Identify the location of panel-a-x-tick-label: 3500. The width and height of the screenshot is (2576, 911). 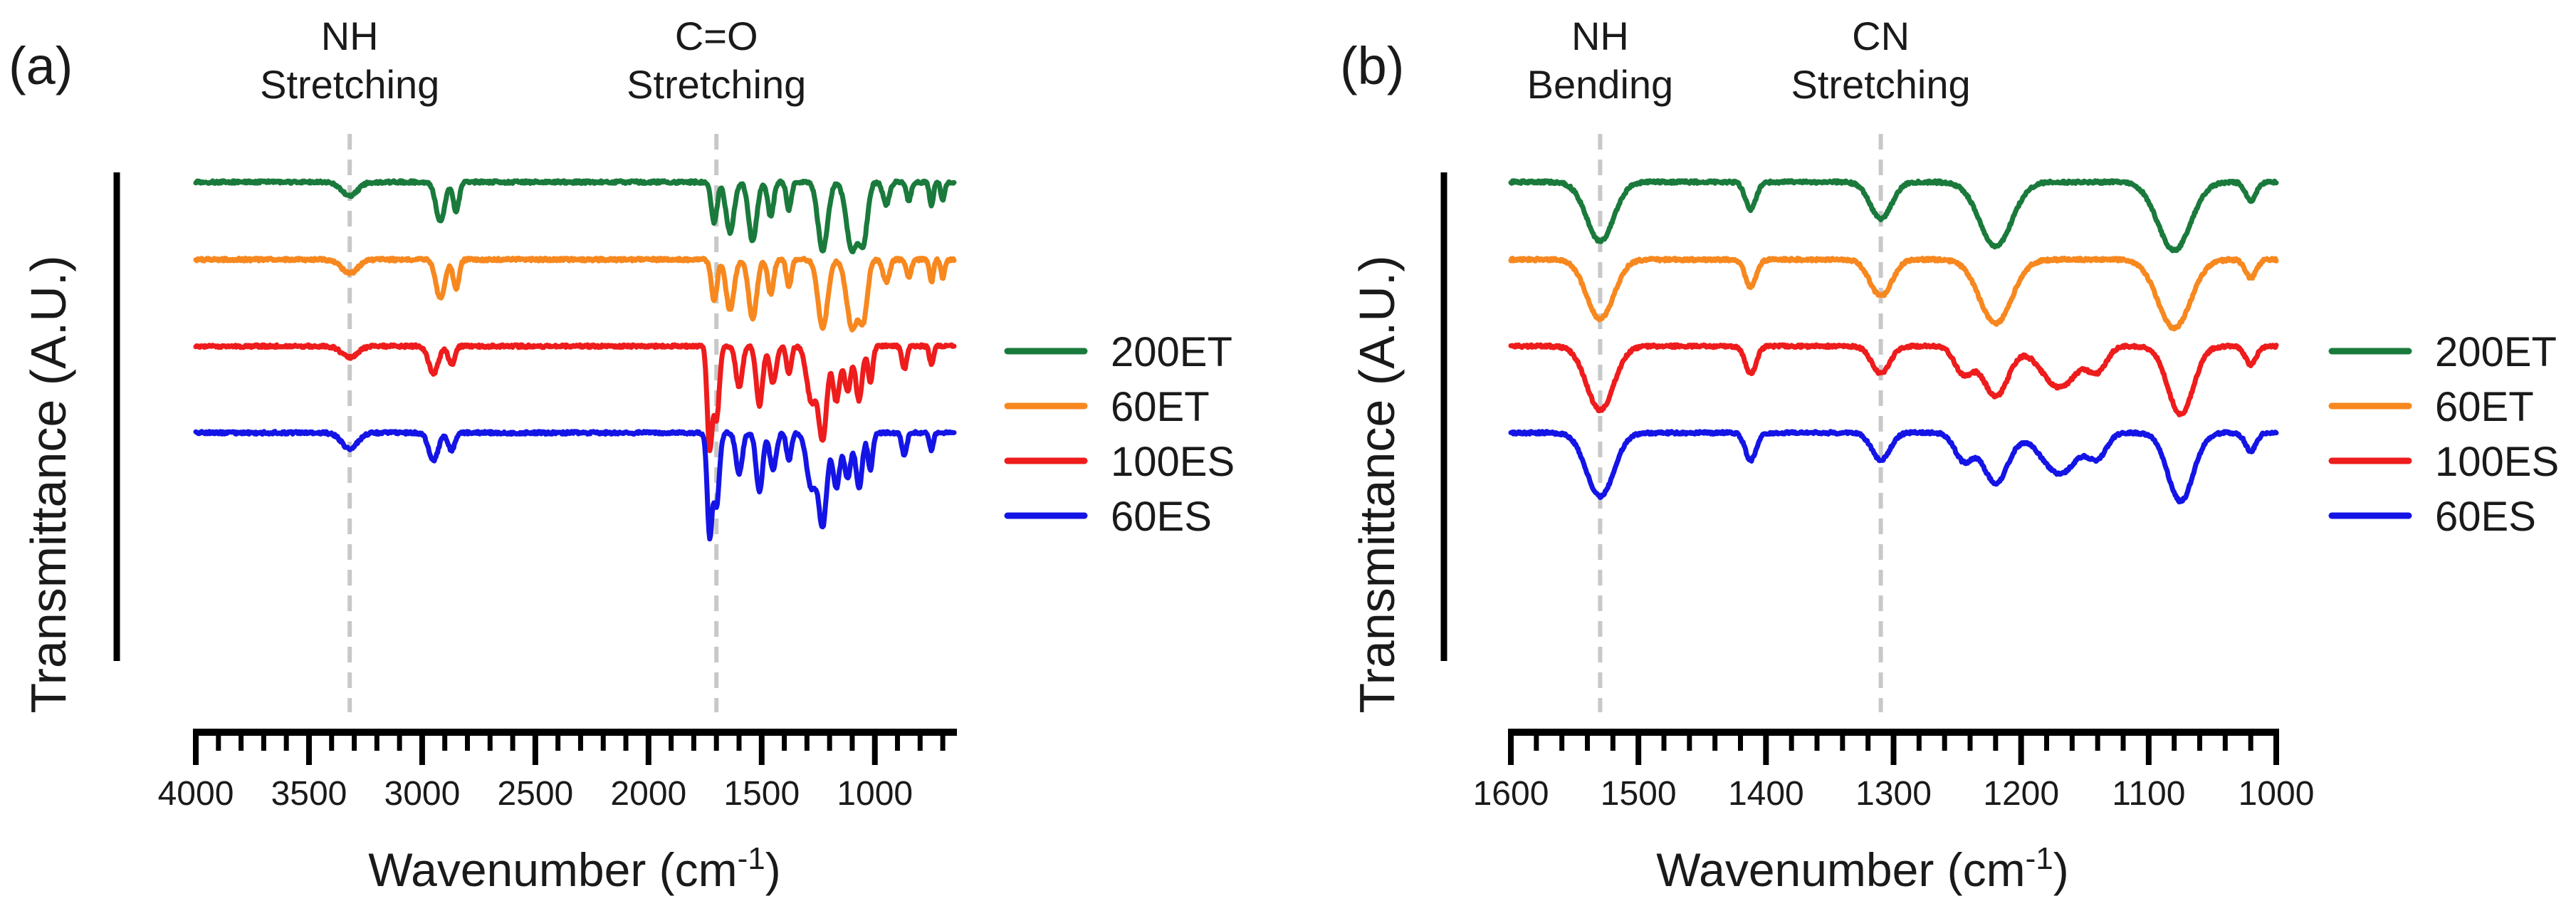
(309, 794).